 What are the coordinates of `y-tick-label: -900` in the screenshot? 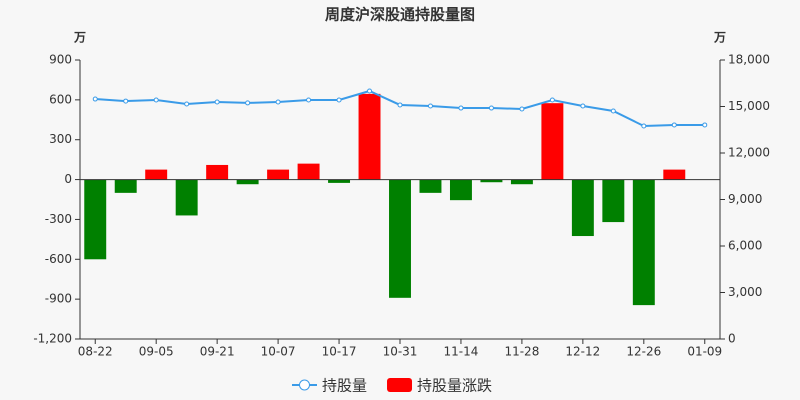 It's located at (58, 299).